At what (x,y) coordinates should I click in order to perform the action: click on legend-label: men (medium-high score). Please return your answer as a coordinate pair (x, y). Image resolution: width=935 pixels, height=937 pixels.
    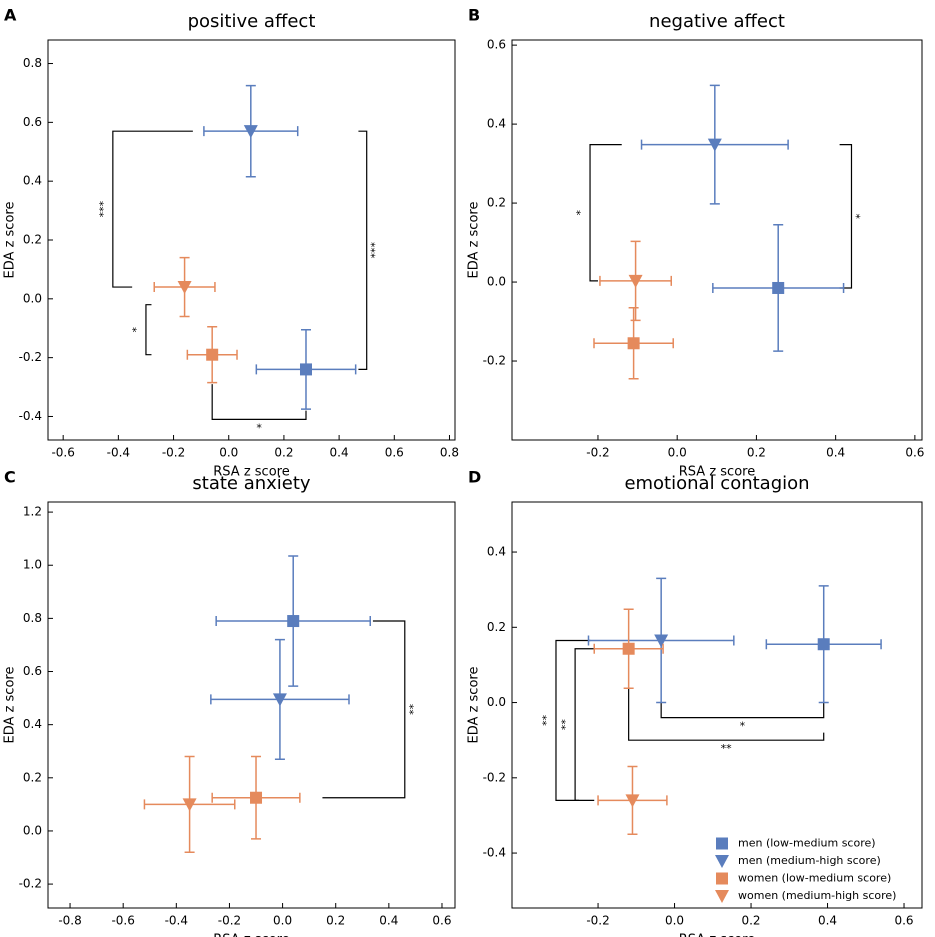
    Looking at the image, I should click on (809, 860).